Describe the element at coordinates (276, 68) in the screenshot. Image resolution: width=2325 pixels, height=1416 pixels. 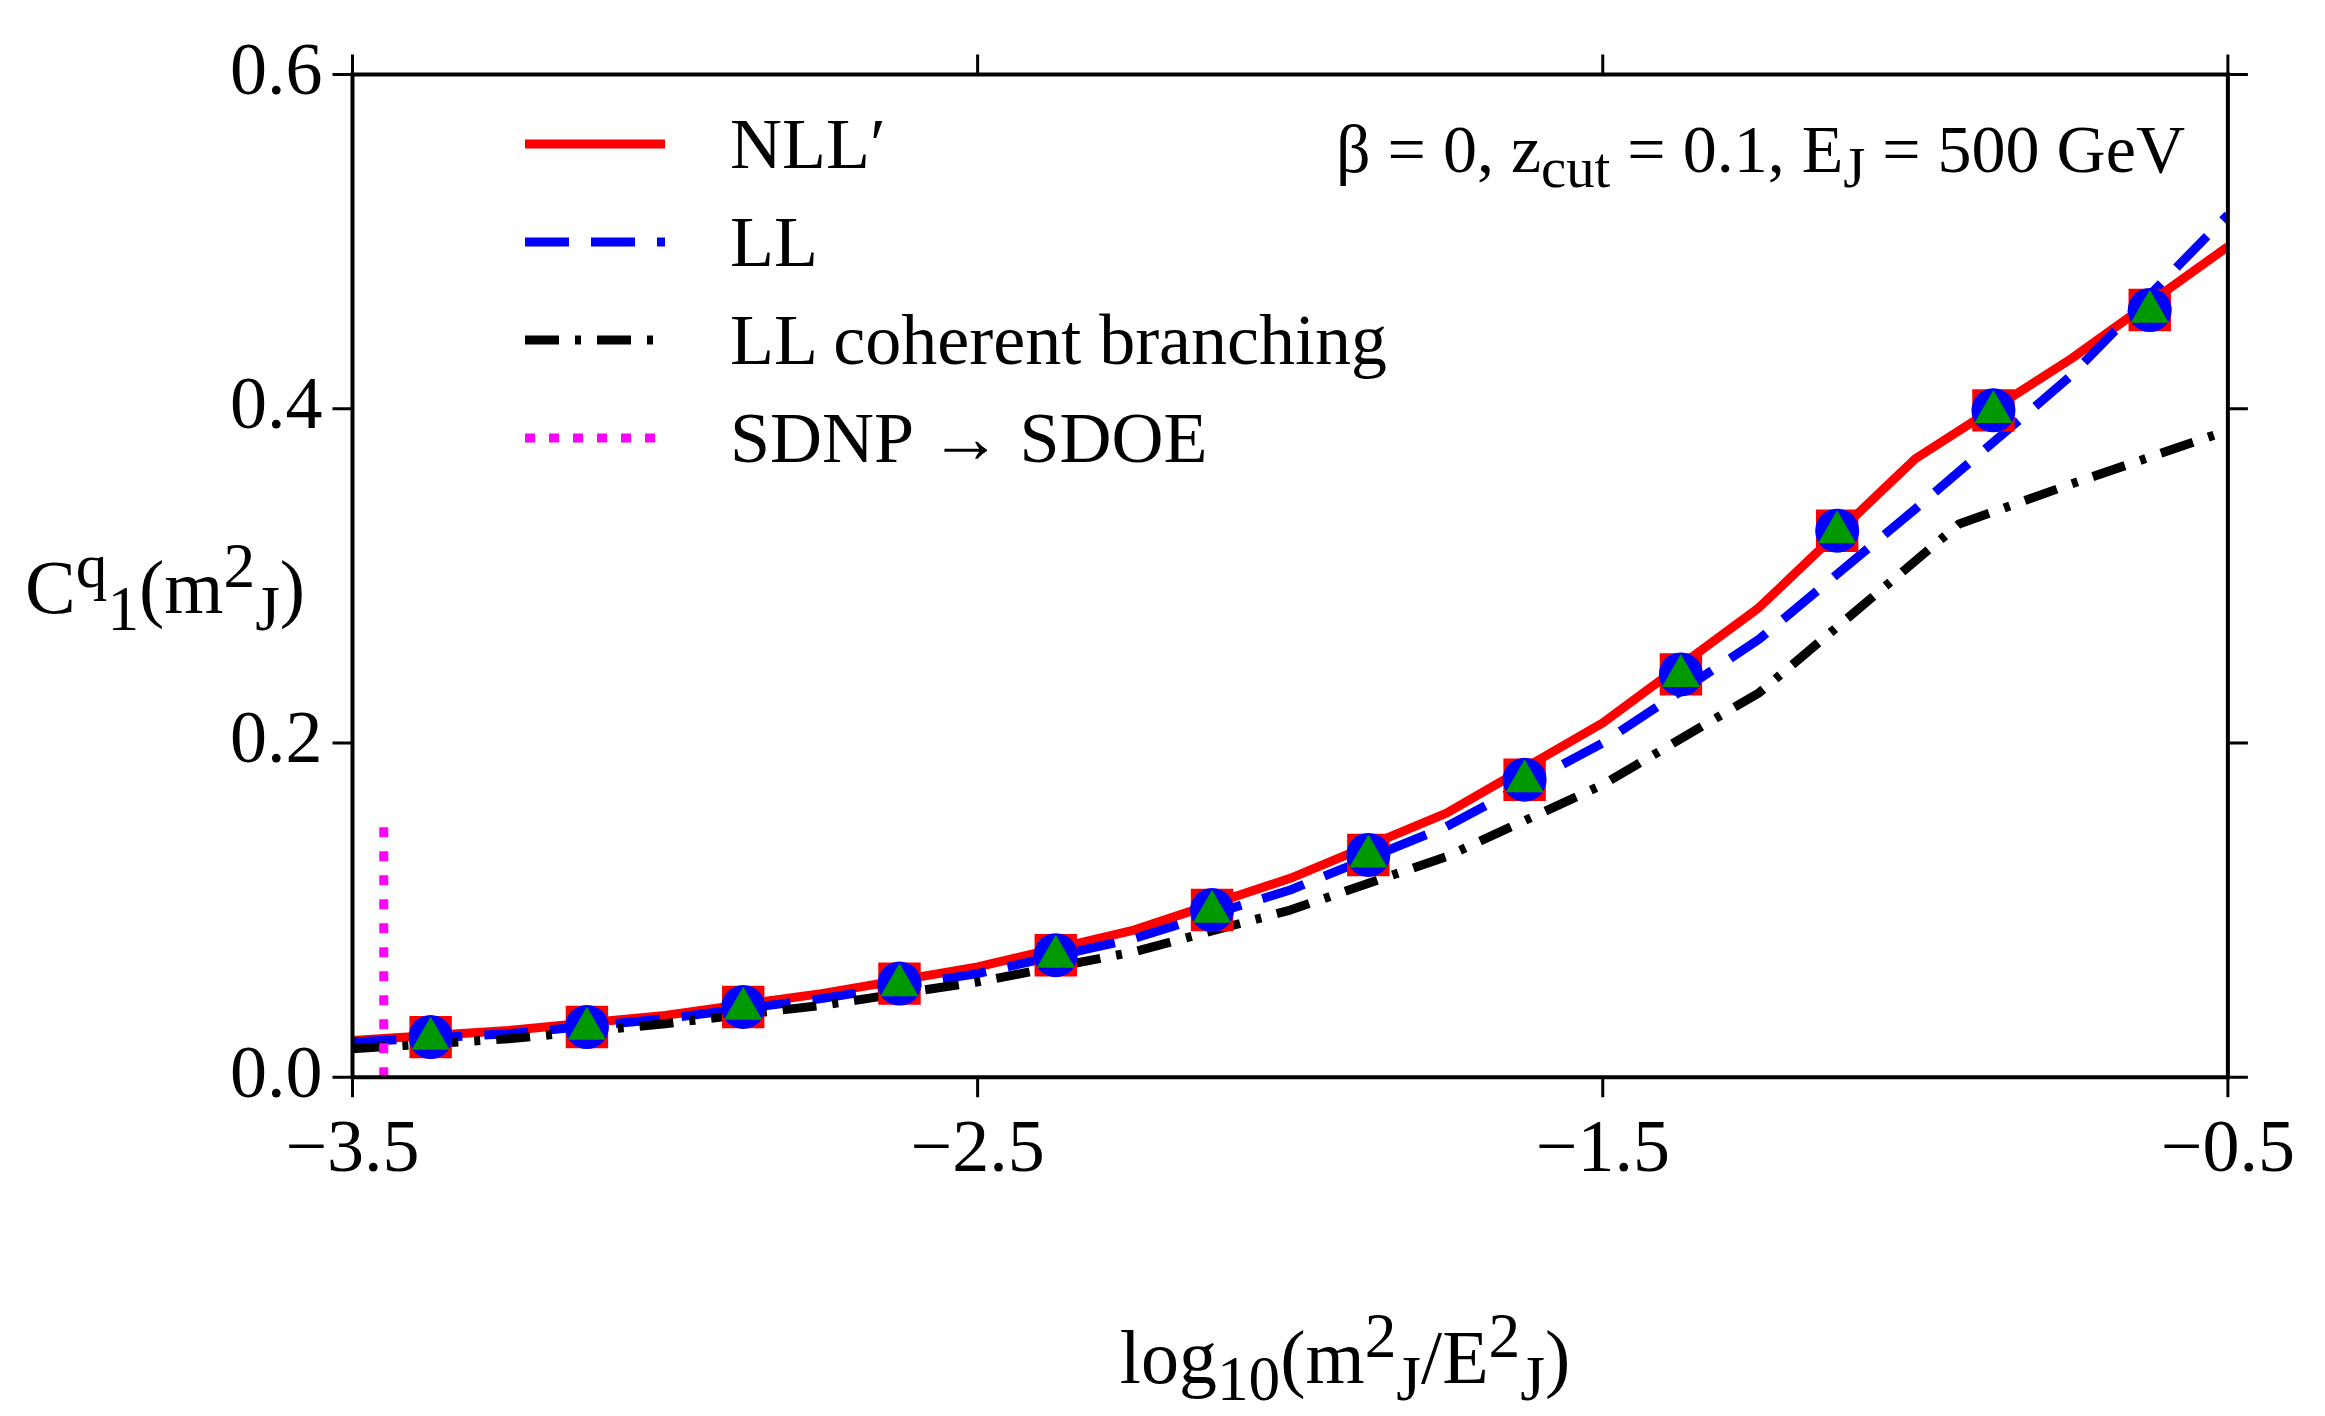
I see `y-tick-label: 0.6` at that location.